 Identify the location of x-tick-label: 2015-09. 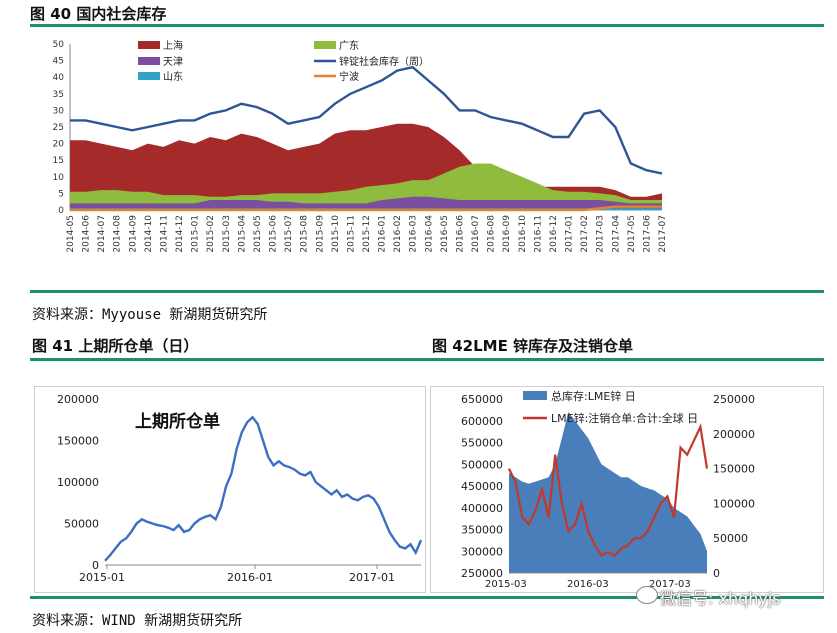
(320, 234).